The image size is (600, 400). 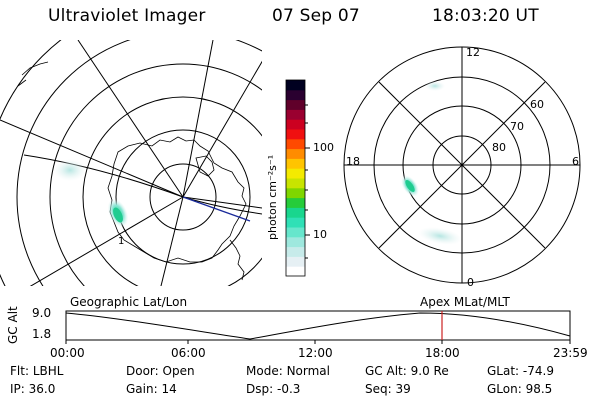 What do you see at coordinates (13, 325) in the screenshot?
I see `timeline-y-axis-label: GC Alt` at bounding box center [13, 325].